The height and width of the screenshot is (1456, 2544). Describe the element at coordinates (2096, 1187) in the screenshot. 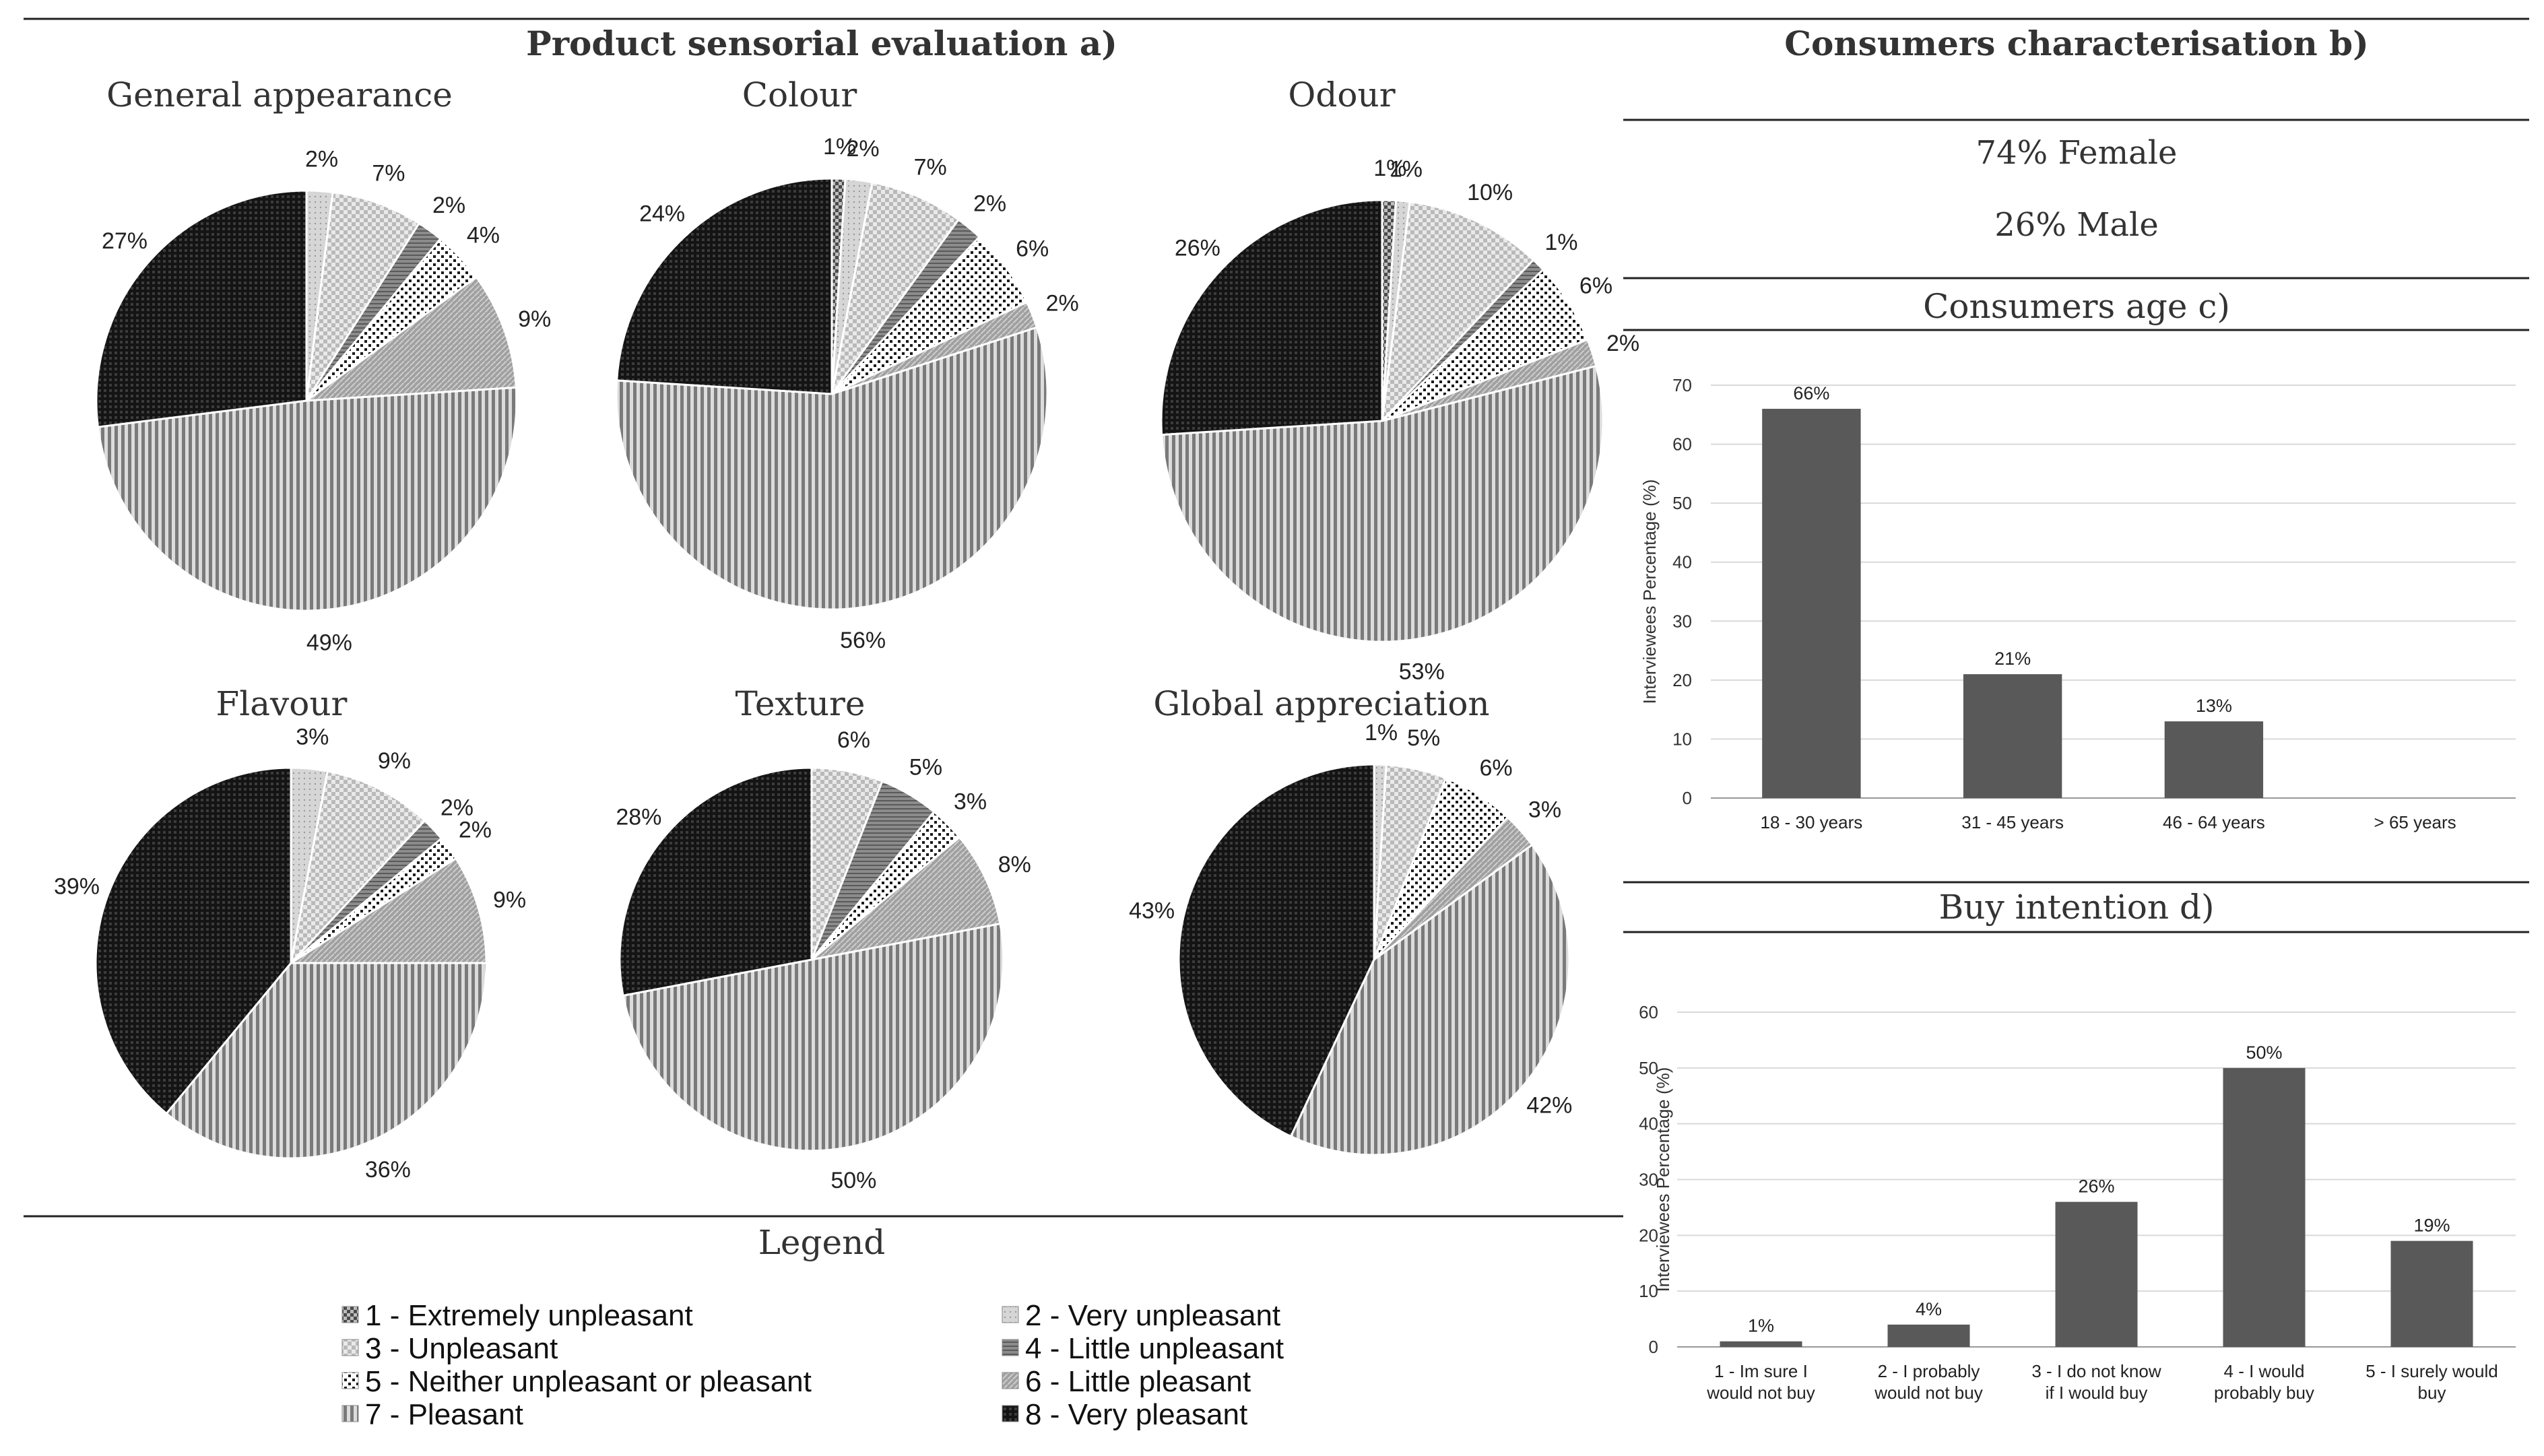

I see `bar-value-label: 26%` at that location.